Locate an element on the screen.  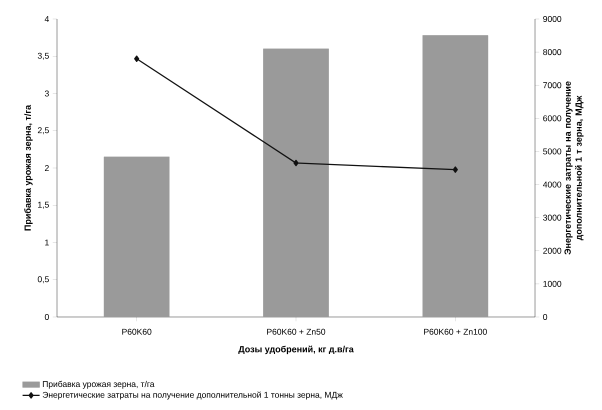
y2-tick-label: 6000 is located at coordinates (552, 118).